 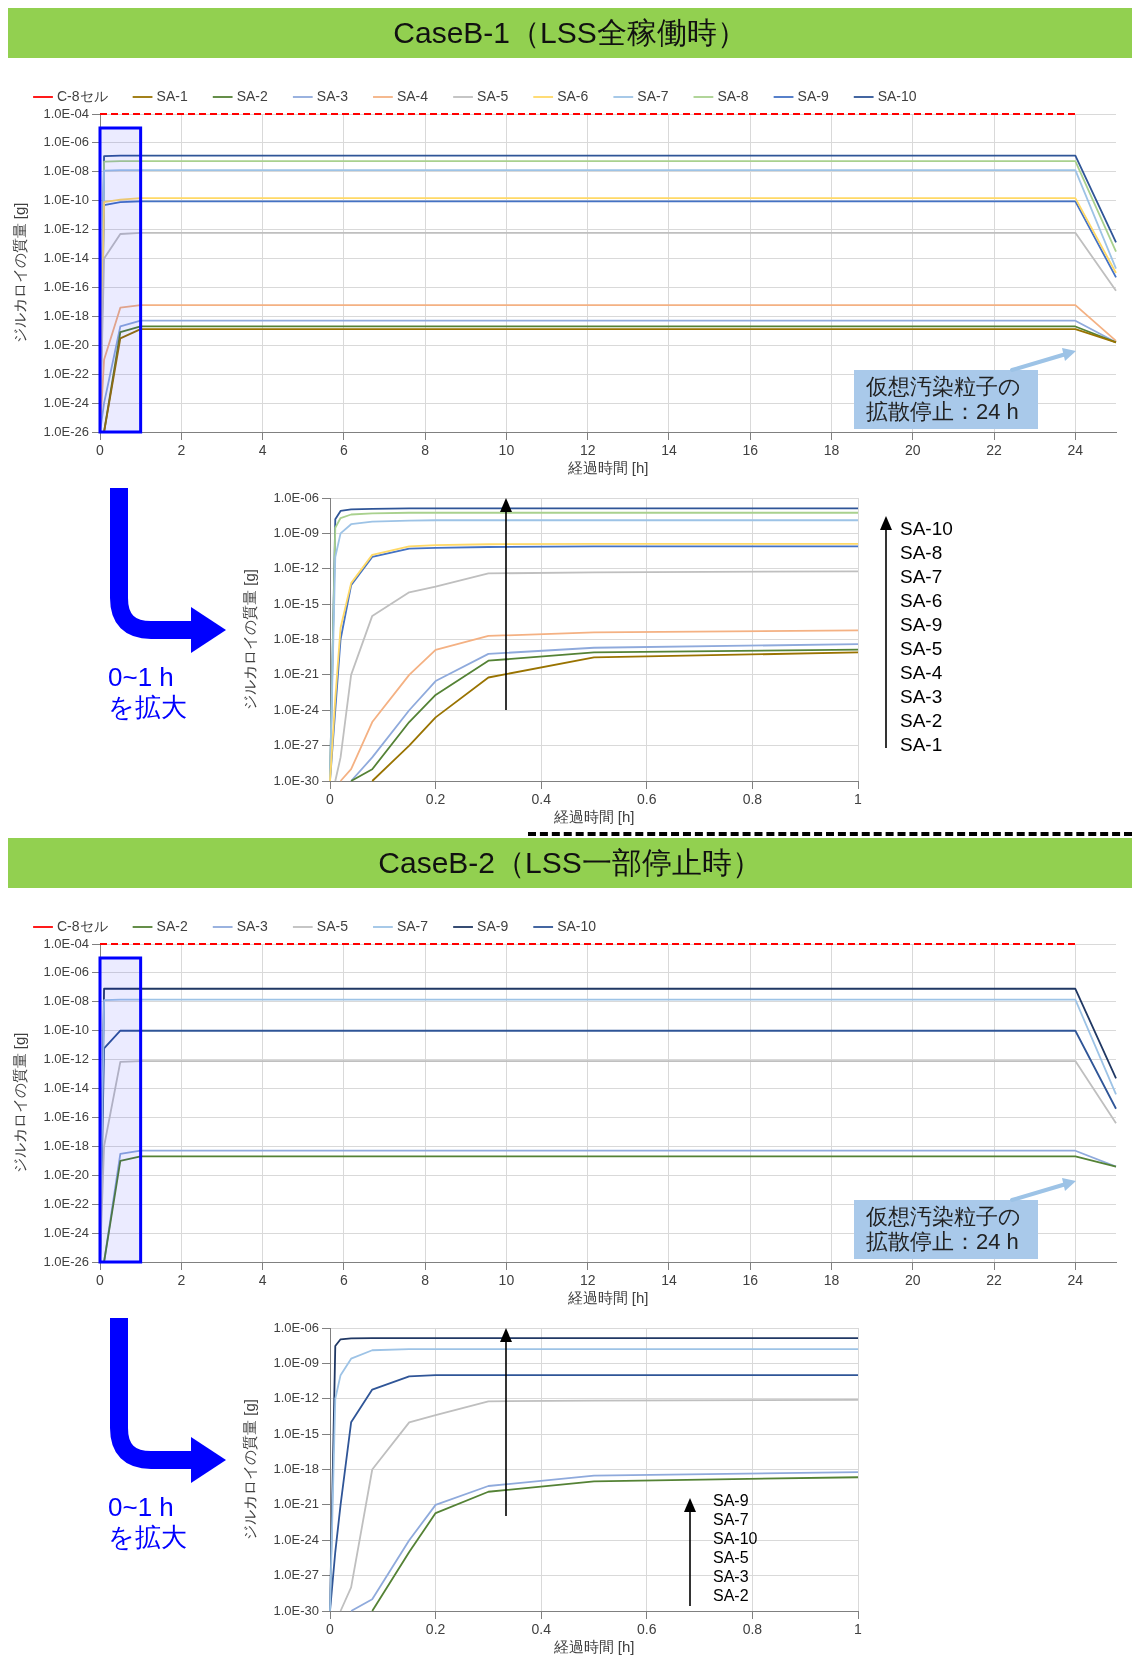 I want to click on legend-label: SA-7, so click(x=653, y=95).